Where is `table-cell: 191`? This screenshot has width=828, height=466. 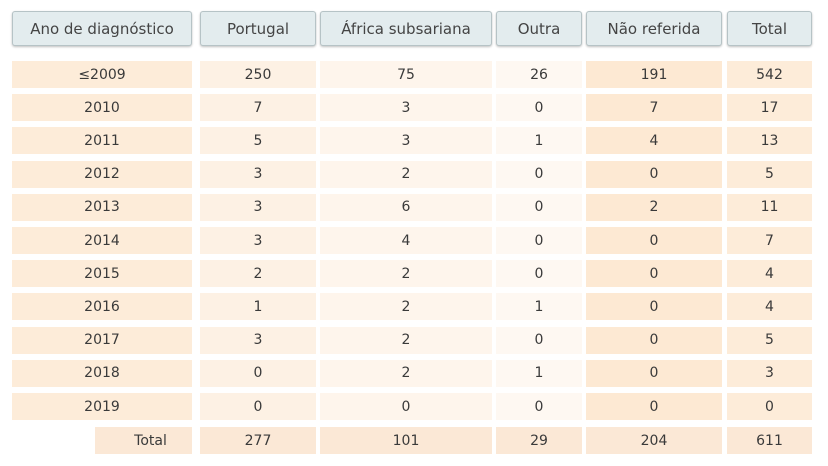
table-cell: 191 is located at coordinates (654, 74).